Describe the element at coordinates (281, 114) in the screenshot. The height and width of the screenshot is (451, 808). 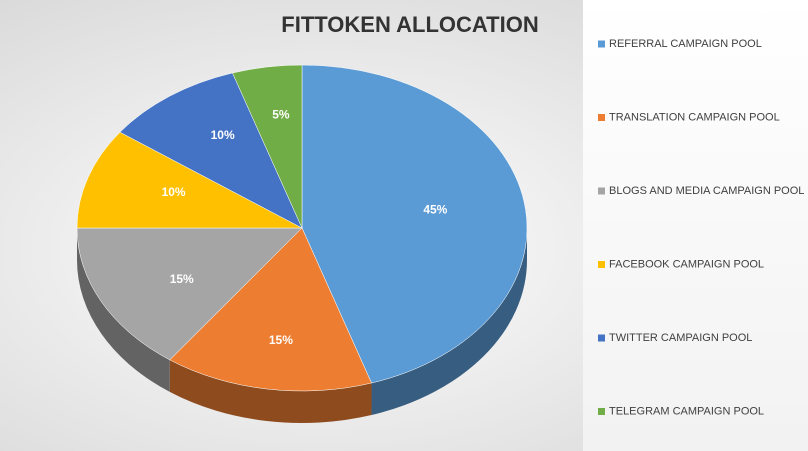
I see `data-label: 5%` at that location.